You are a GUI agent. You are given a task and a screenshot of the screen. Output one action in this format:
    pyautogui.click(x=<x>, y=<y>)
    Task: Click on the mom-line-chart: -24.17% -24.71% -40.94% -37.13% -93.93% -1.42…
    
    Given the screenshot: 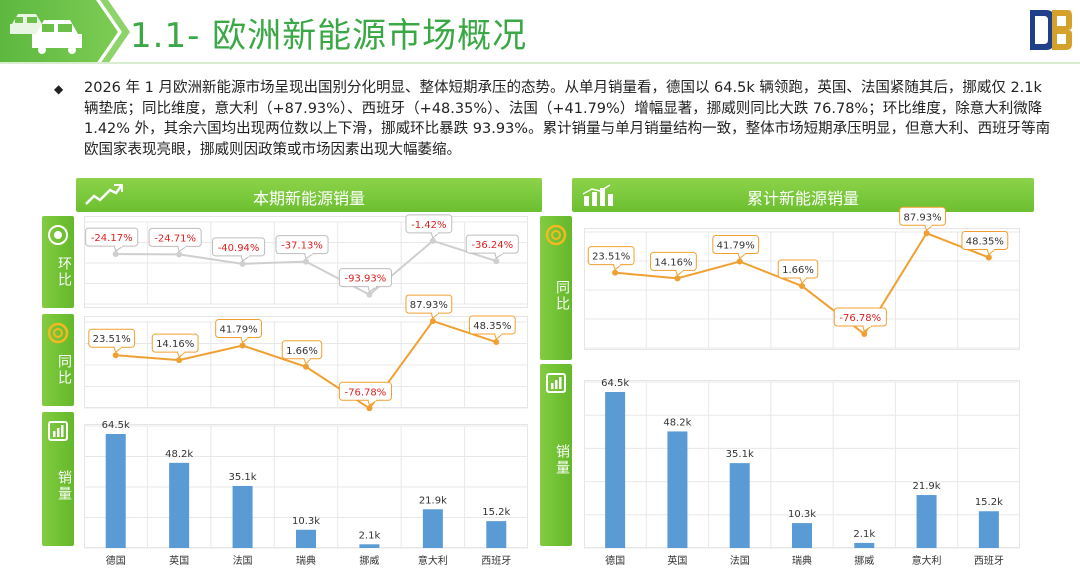 What is the action you would take?
    pyautogui.click(x=306, y=259)
    